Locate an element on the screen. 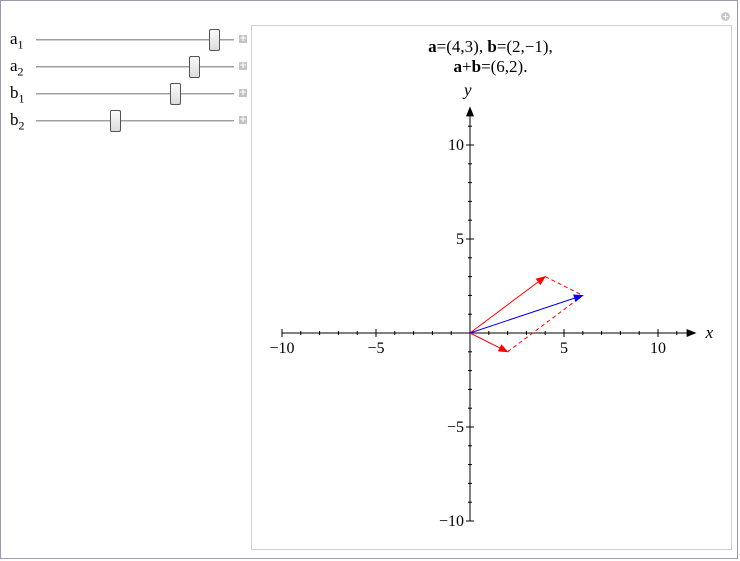 This screenshot has width=740, height=561. title-line-2: a+b=(6,2). is located at coordinates (490, 67).